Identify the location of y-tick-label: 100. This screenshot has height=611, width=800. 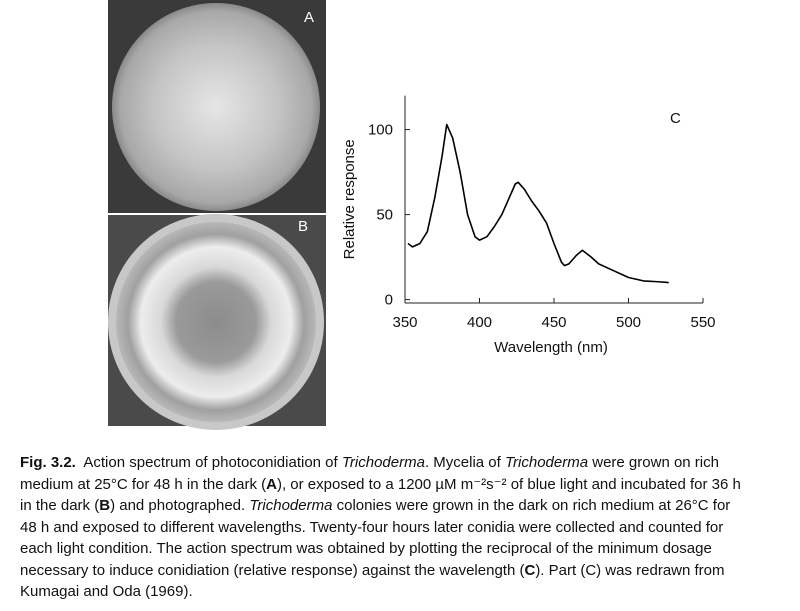
(380, 130).